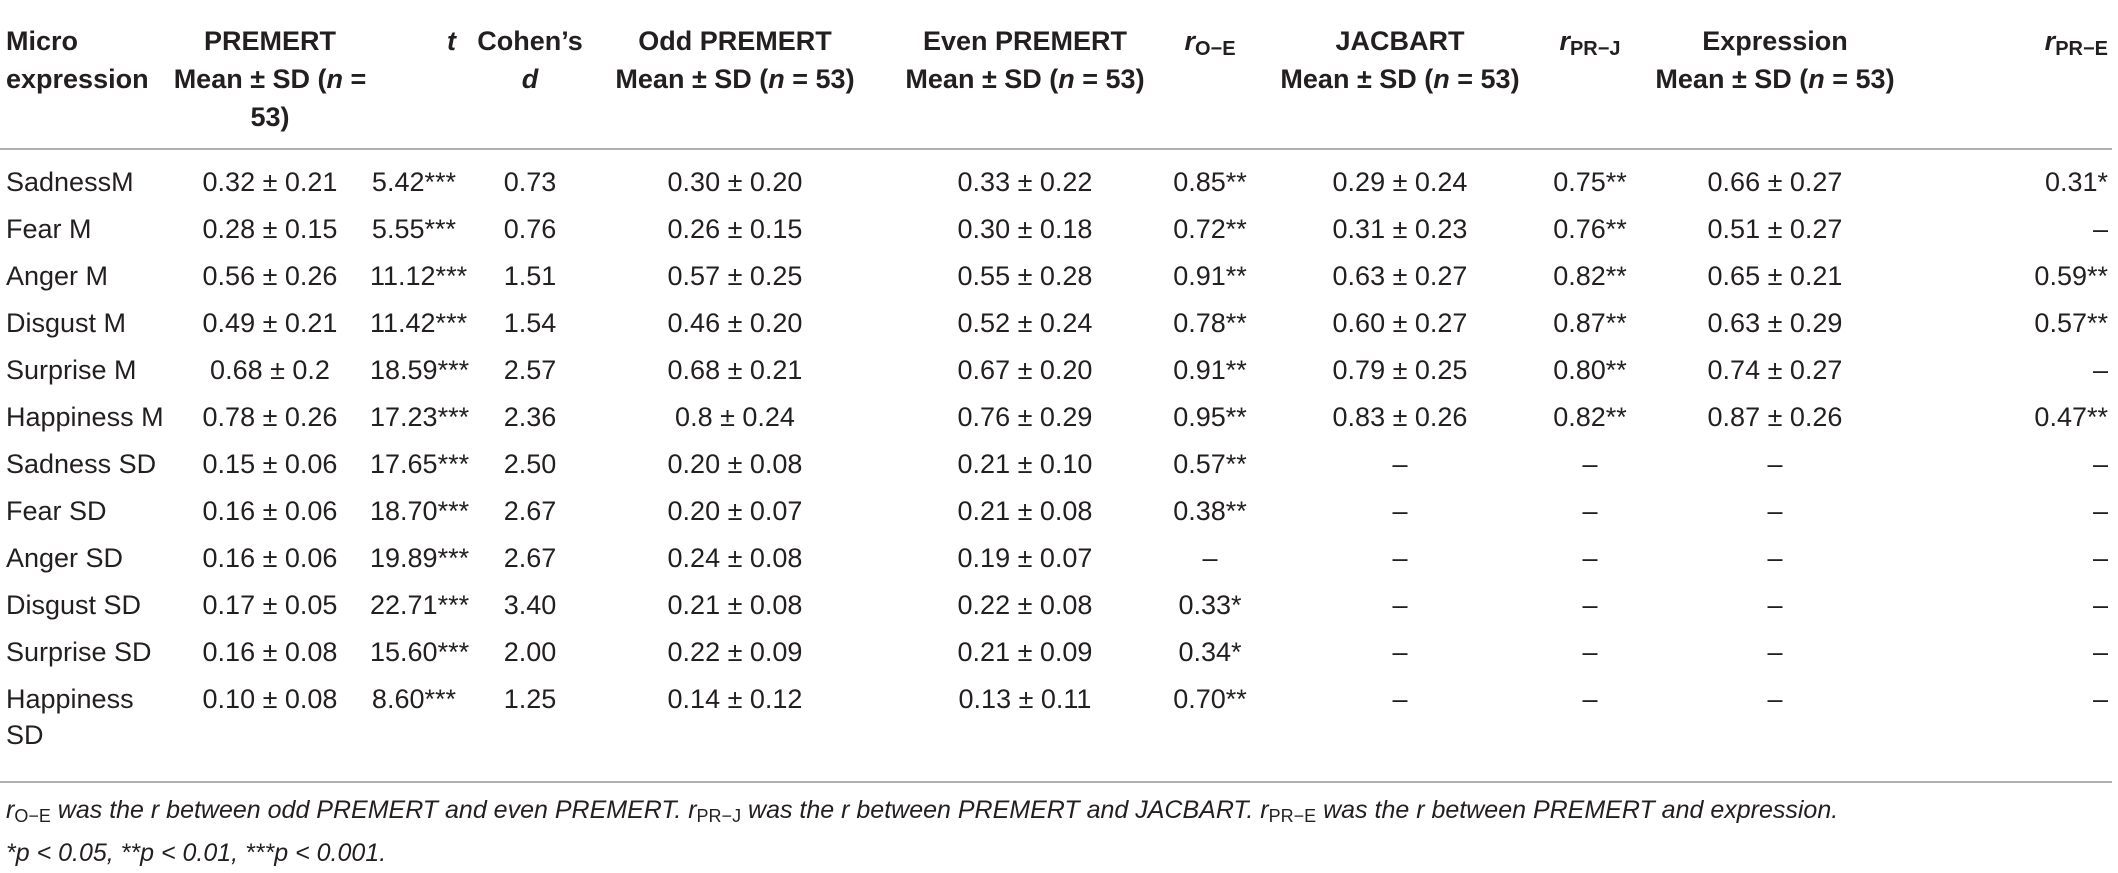 This screenshot has height=873, width=2118. What do you see at coordinates (1025, 558) in the screenshot?
I see `cell-even-premert: 0.19 ± 0.07` at bounding box center [1025, 558].